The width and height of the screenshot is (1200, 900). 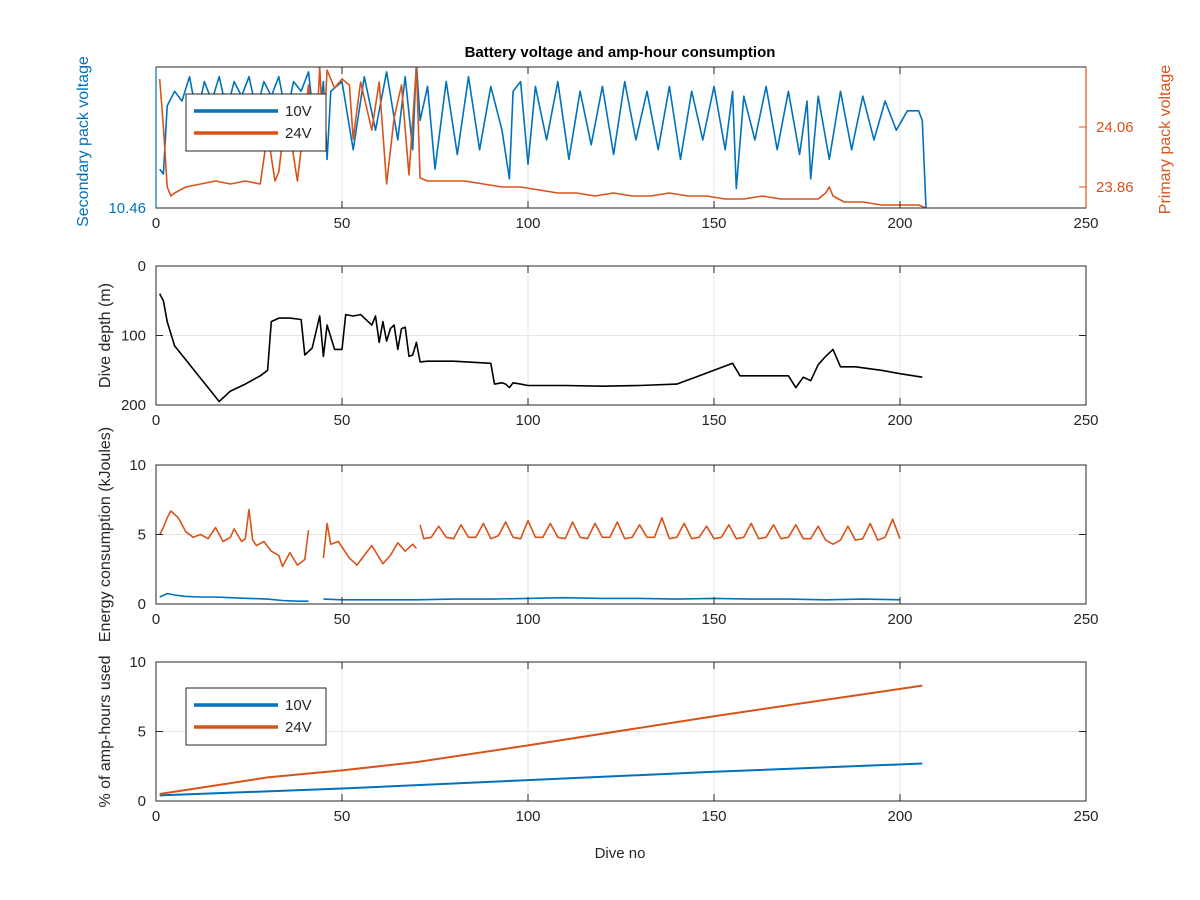 What do you see at coordinates (83, 141) in the screenshot?
I see `y-axis-label-left: Secondary pack voltage` at bounding box center [83, 141].